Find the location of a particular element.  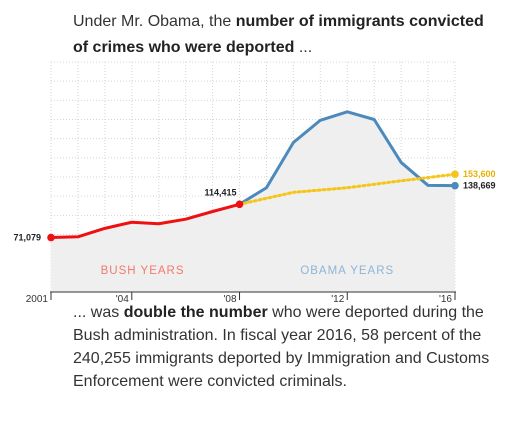

series-line-bush is located at coordinates (145, 221).